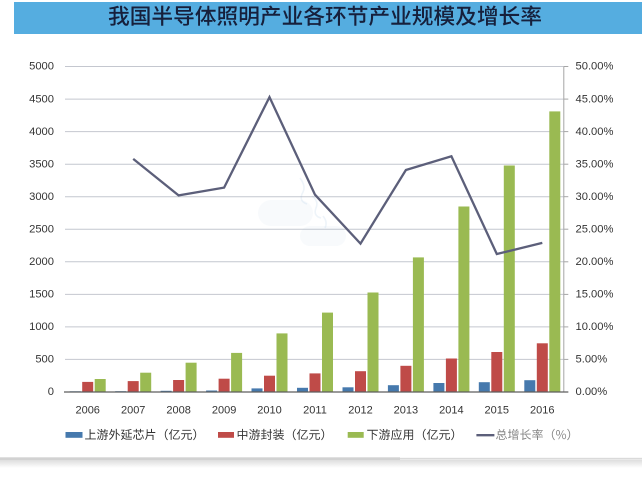 The height and width of the screenshot is (480, 642). I want to click on svg-text: 30.00%, so click(595, 197).